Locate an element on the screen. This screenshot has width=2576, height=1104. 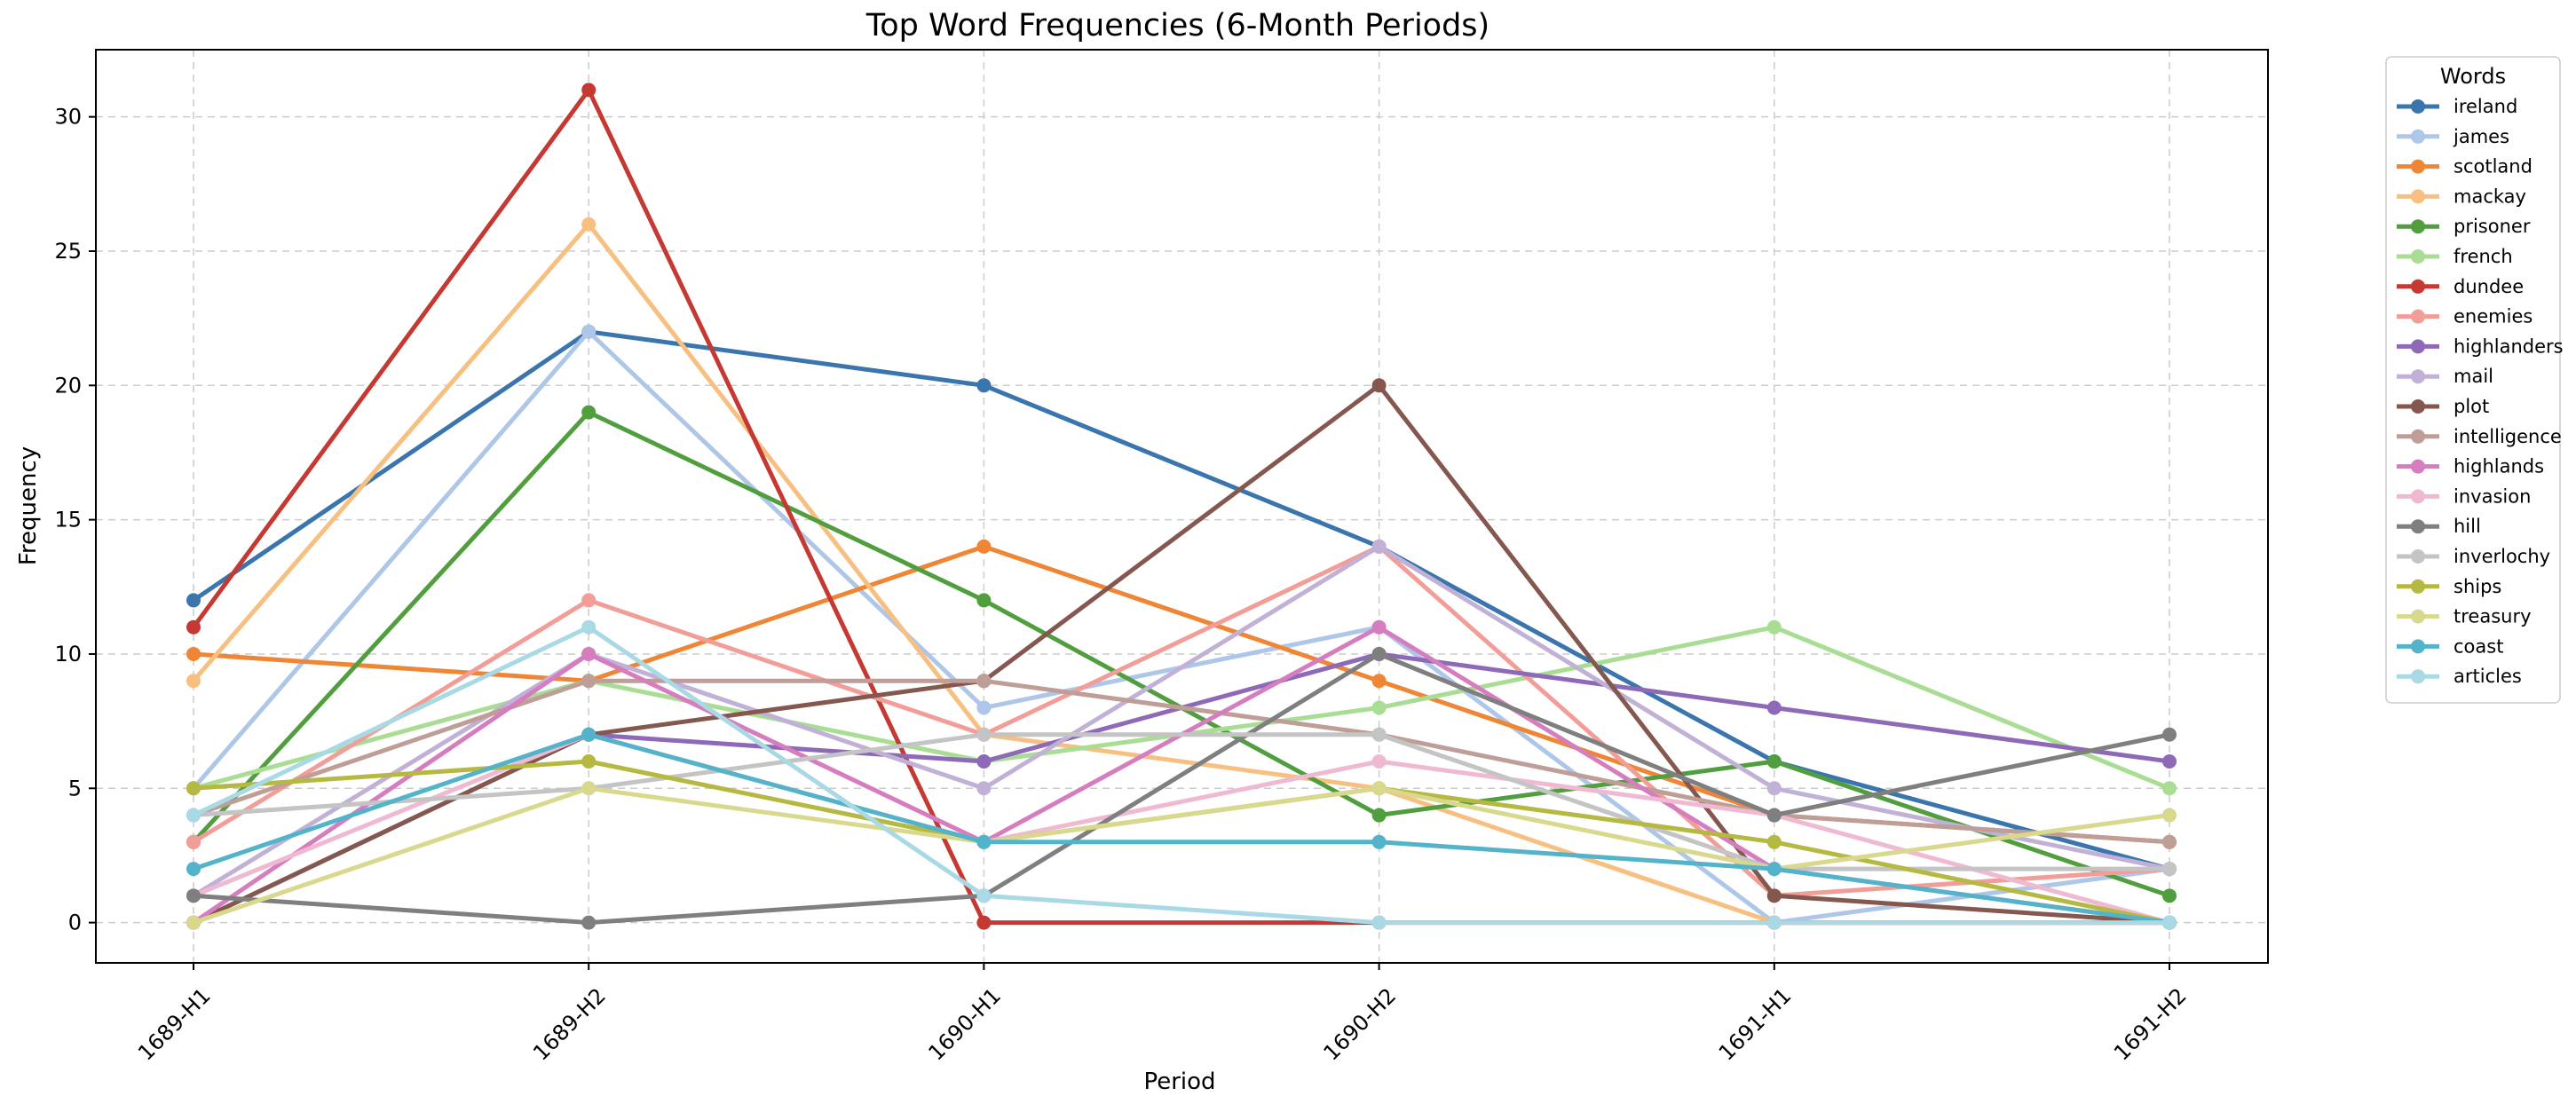
y-tick-label: 25 is located at coordinates (68, 251).